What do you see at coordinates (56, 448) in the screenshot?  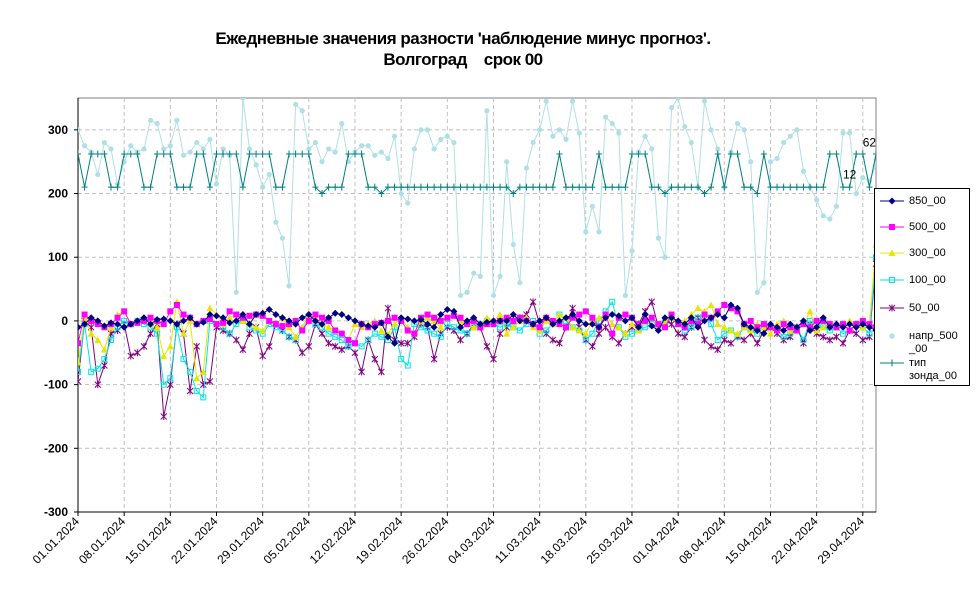 I see `y-tick-label: -200` at bounding box center [56, 448].